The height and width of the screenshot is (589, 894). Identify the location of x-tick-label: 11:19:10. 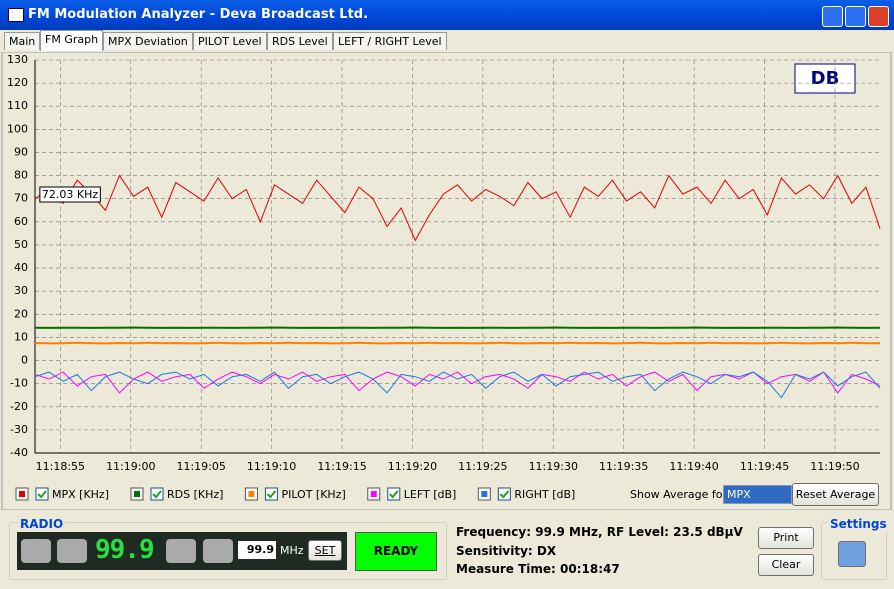
(271, 466).